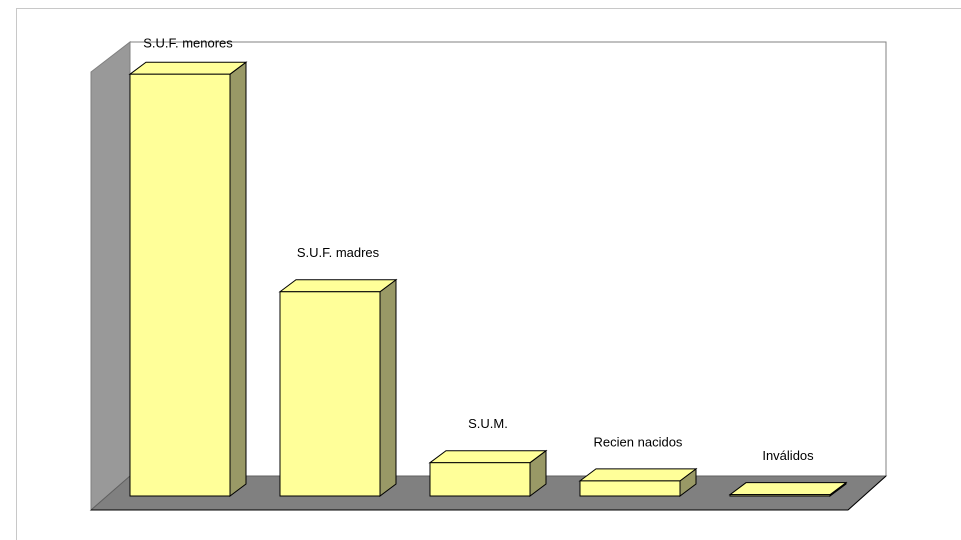 The width and height of the screenshot is (961, 540). Describe the element at coordinates (338, 252) in the screenshot. I see `bar-label: S.U.F. madres` at that location.